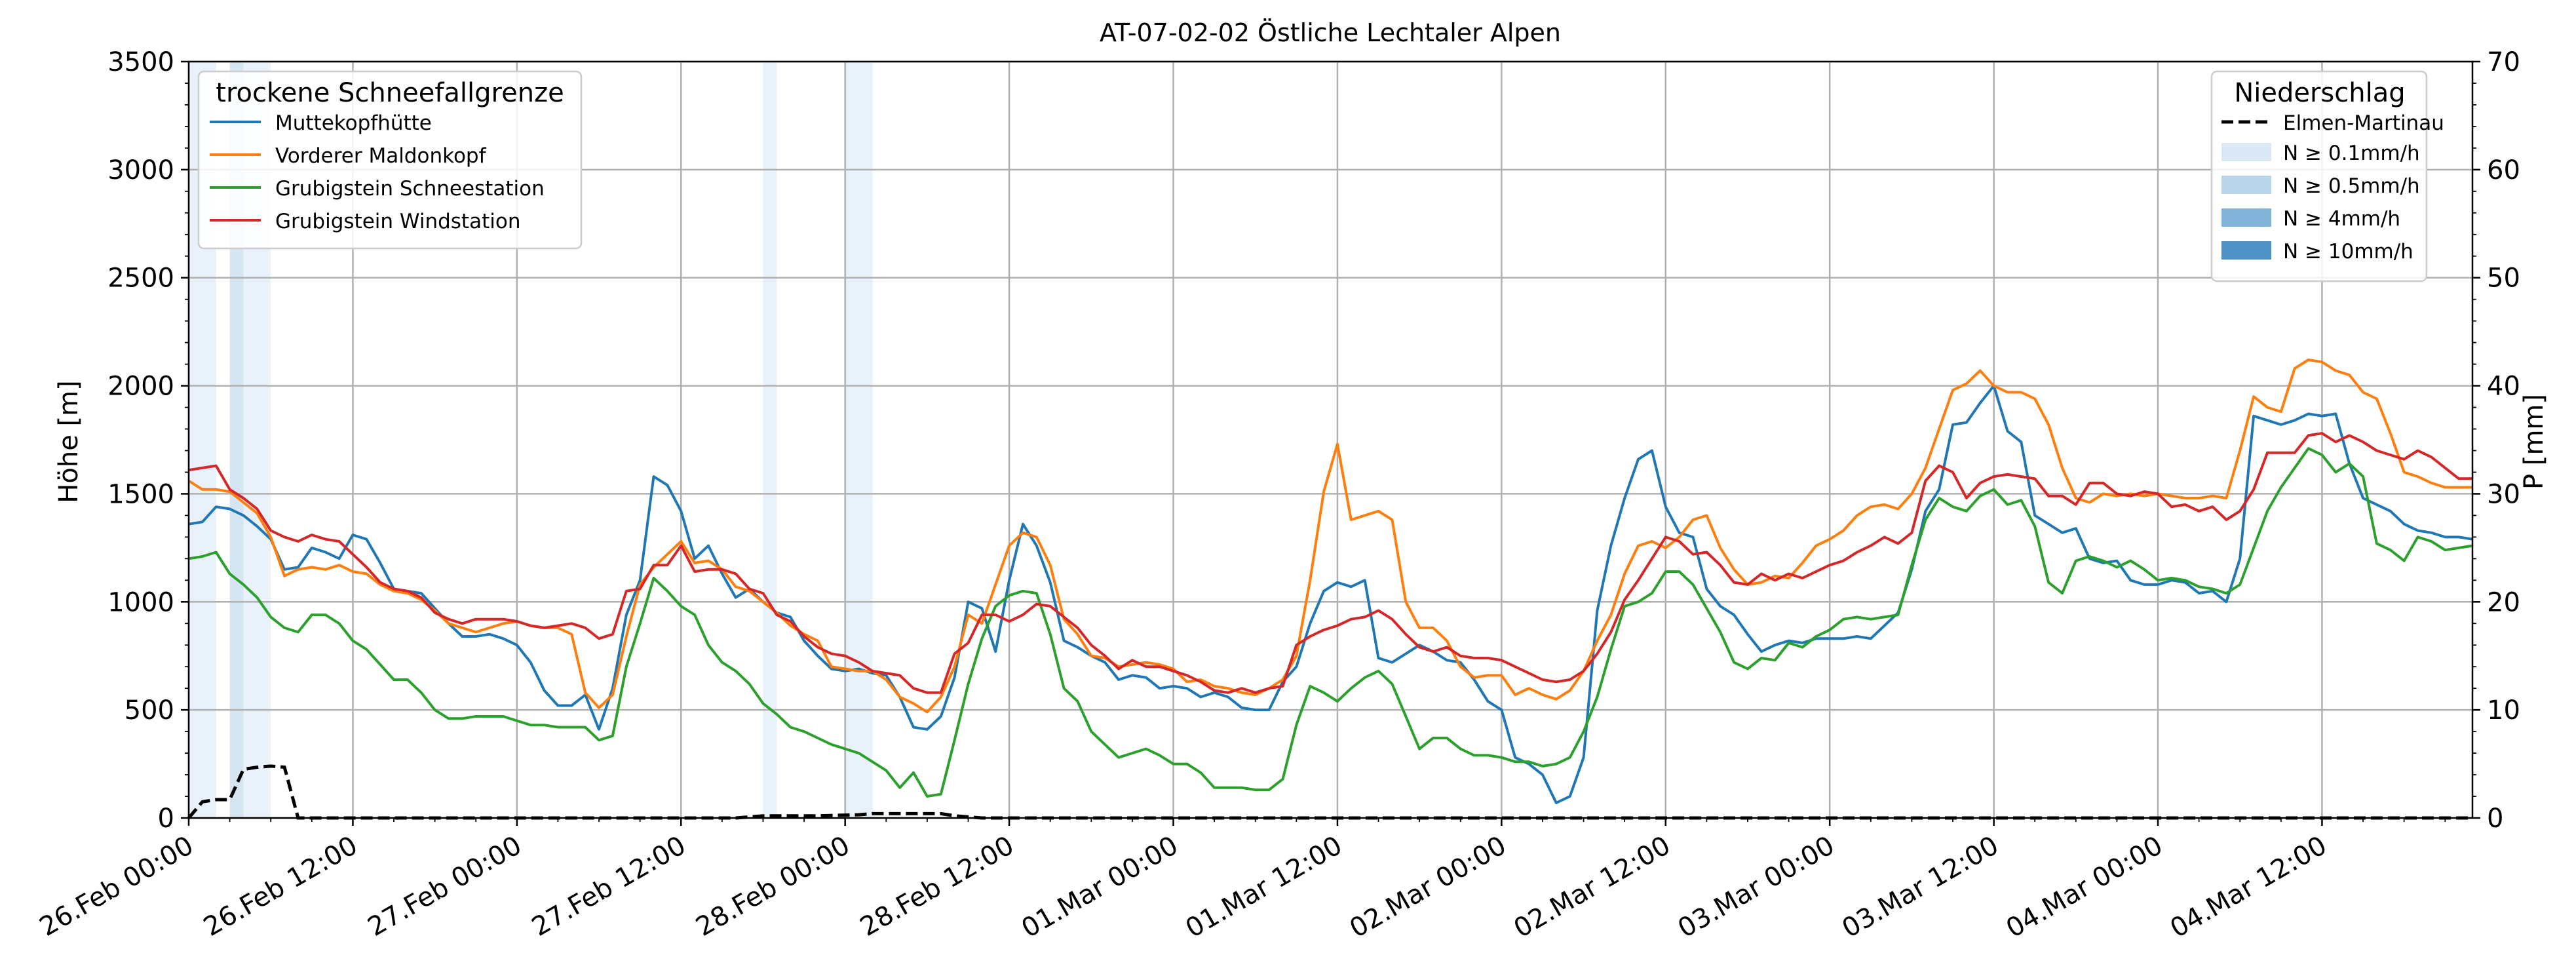 Image resolution: width=2576 pixels, height=972 pixels. What do you see at coordinates (2503, 170) in the screenshot?
I see `y2-tick-label: 60` at bounding box center [2503, 170].